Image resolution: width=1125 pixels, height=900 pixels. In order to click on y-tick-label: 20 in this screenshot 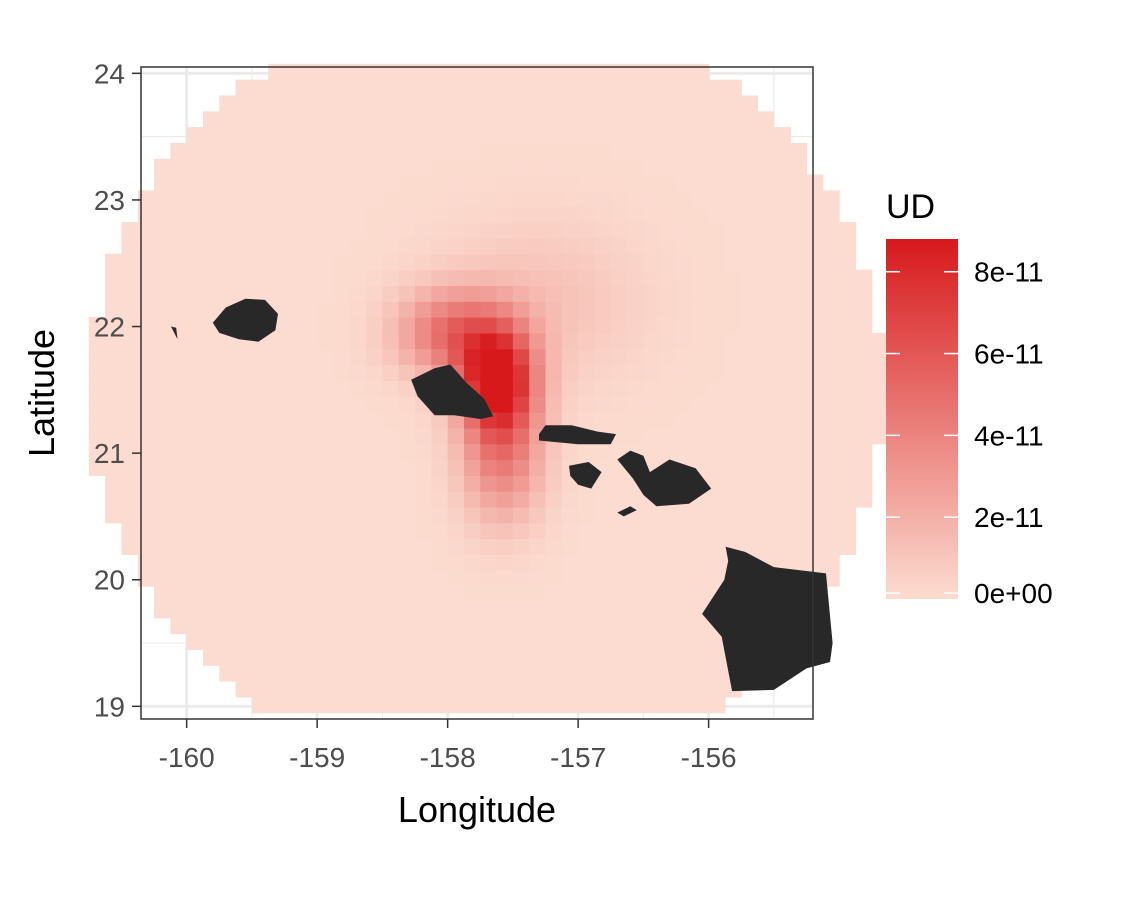, I will do `click(109, 580)`.